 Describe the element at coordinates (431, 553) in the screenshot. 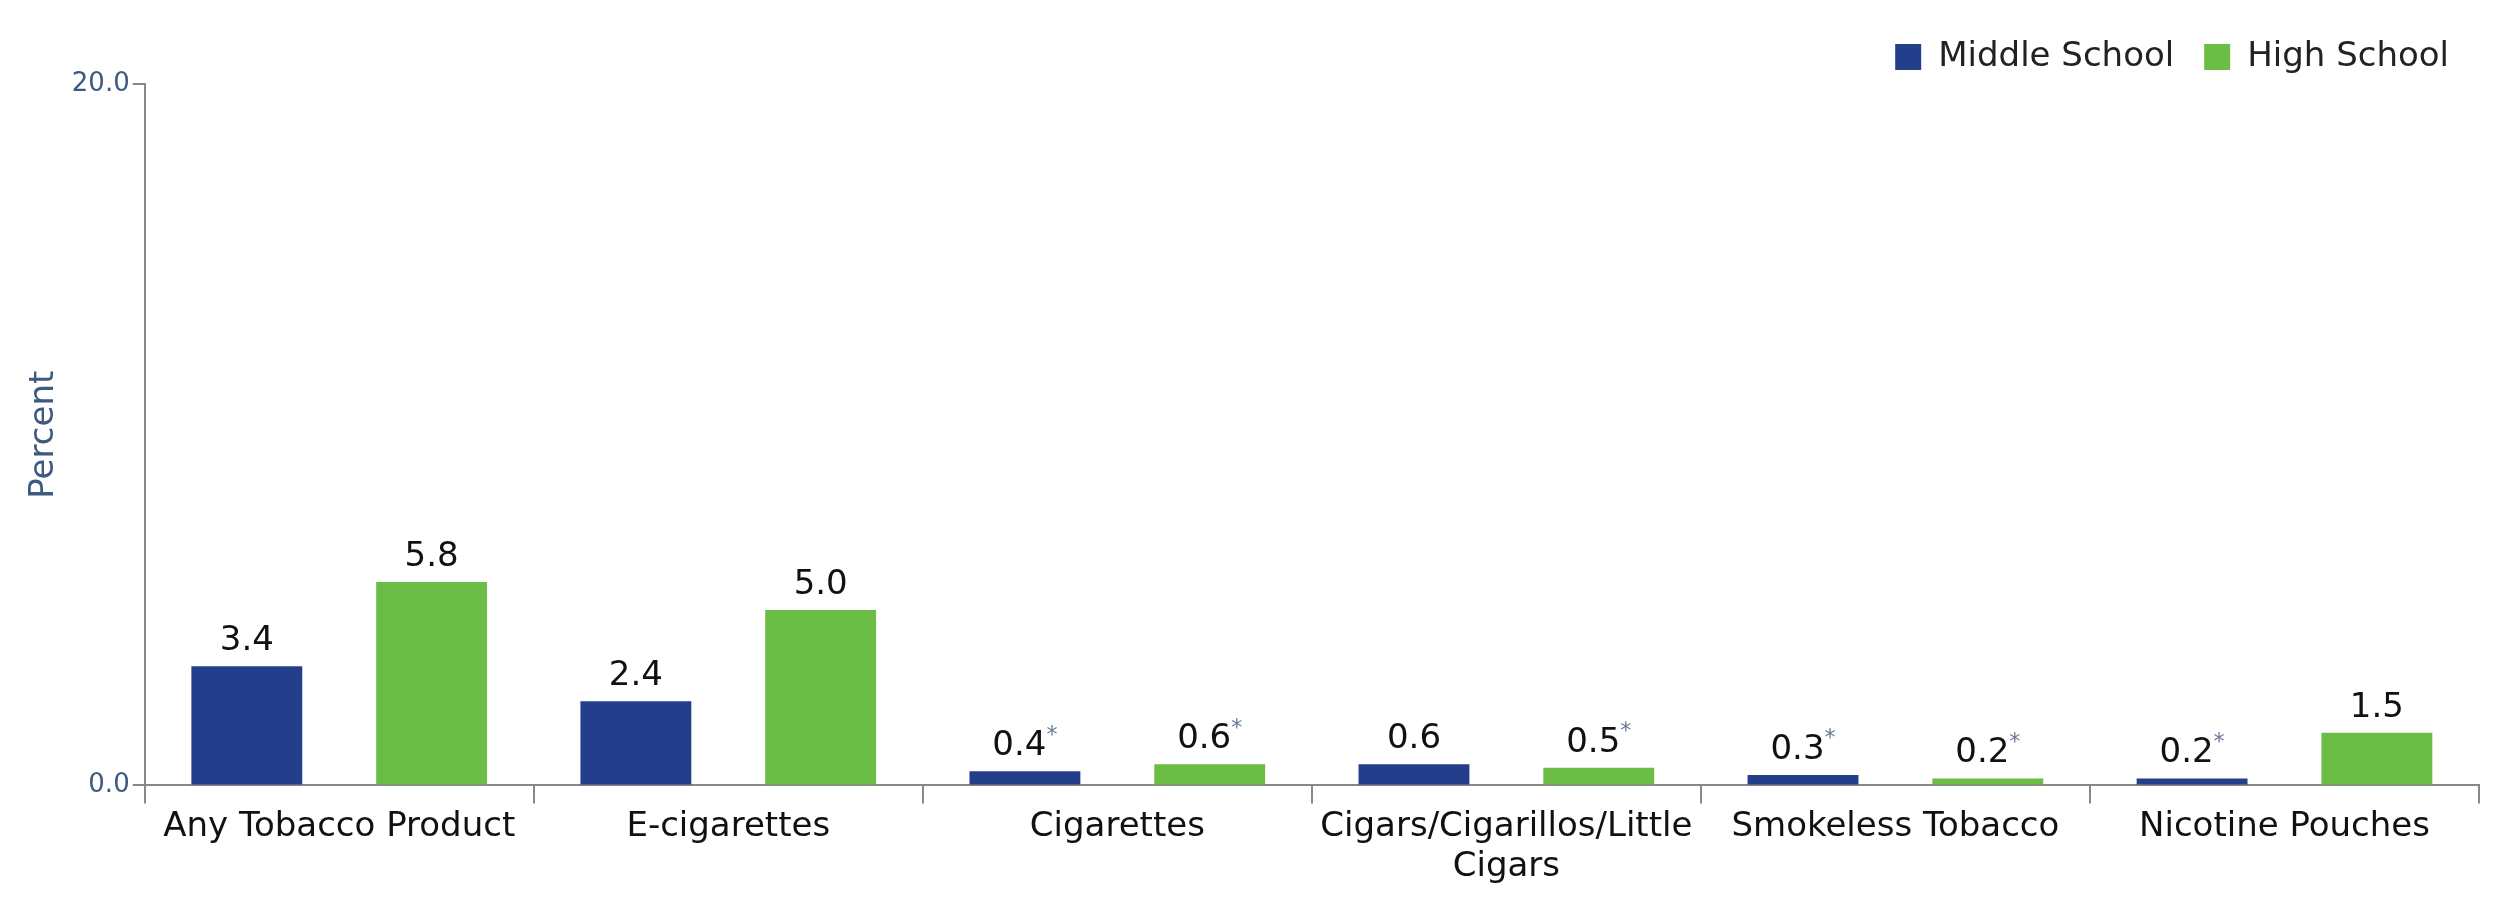

I see `data-label: 5.8` at that location.